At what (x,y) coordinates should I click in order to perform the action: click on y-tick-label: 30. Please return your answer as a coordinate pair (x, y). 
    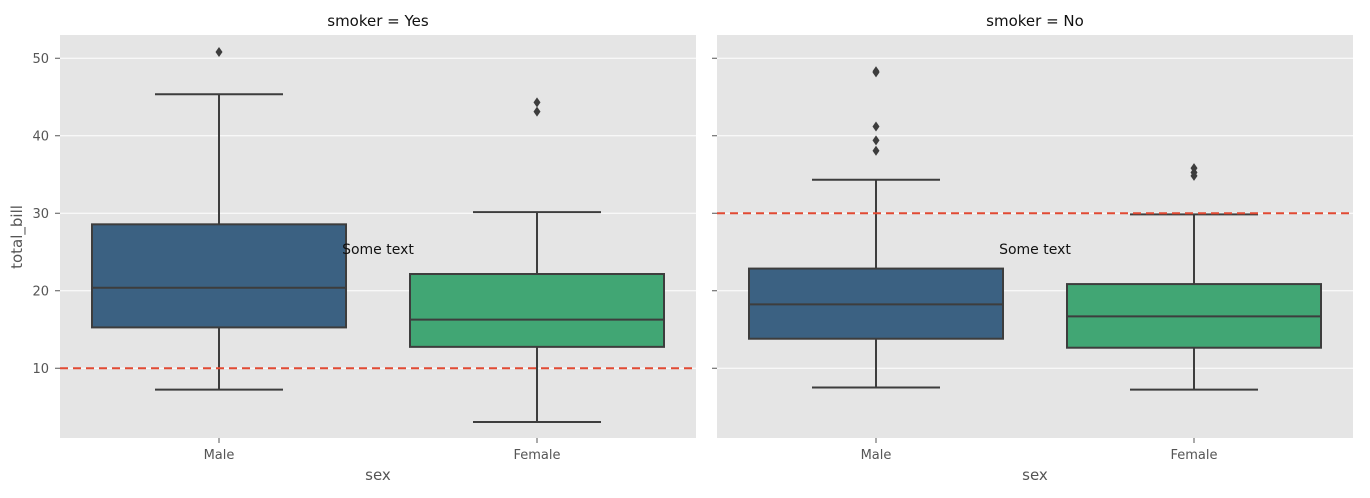
    Looking at the image, I should click on (40, 214).